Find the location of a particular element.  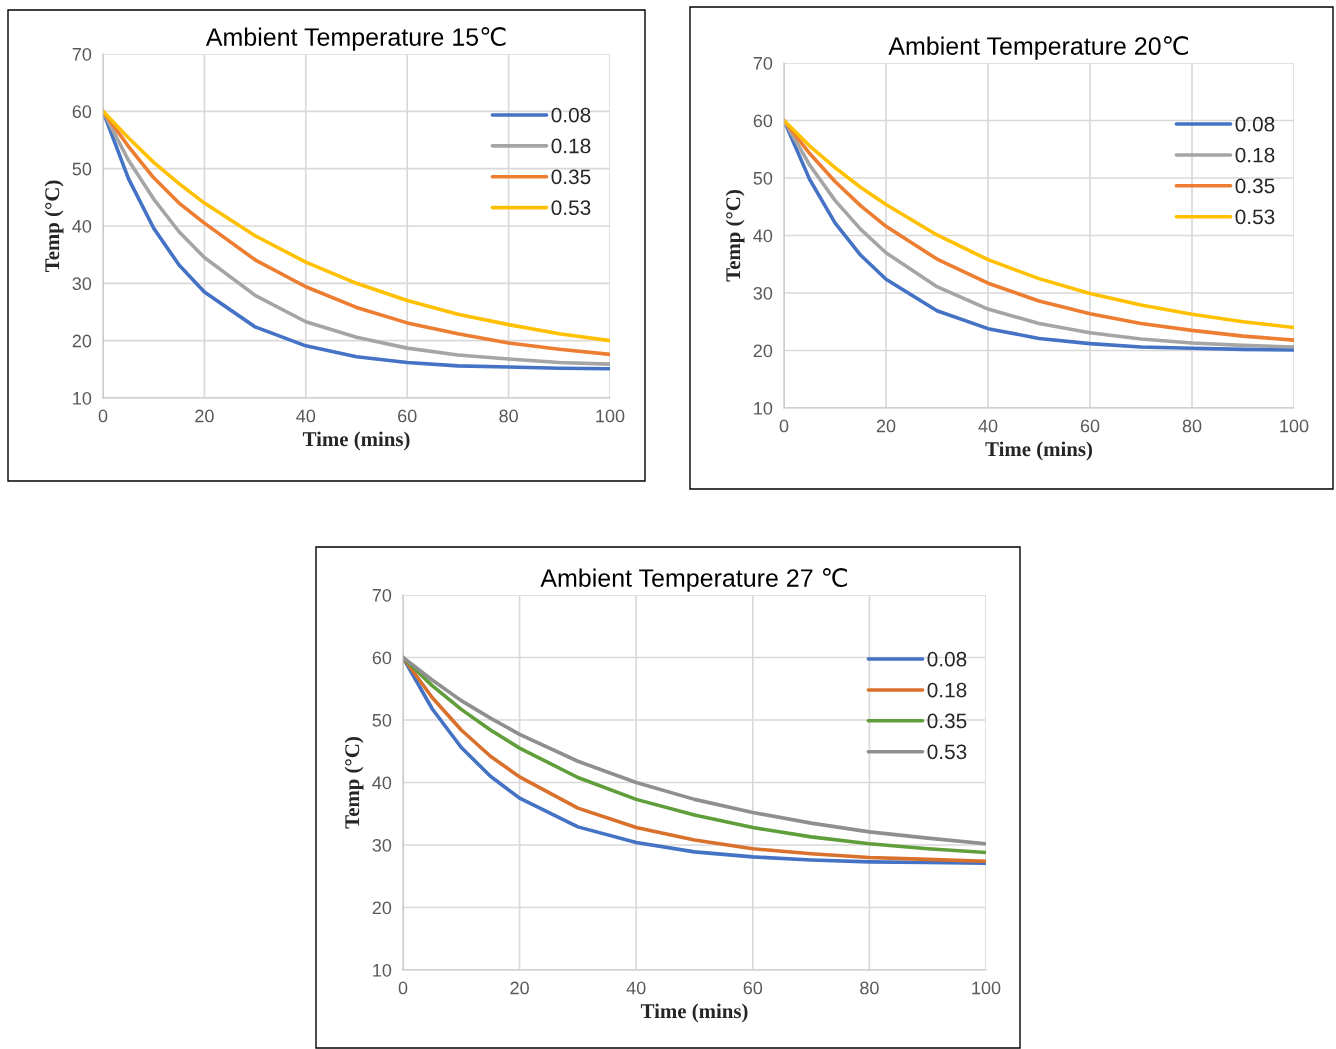

chart-title: Ambient Temperature 27 ℃ is located at coordinates (693, 580).